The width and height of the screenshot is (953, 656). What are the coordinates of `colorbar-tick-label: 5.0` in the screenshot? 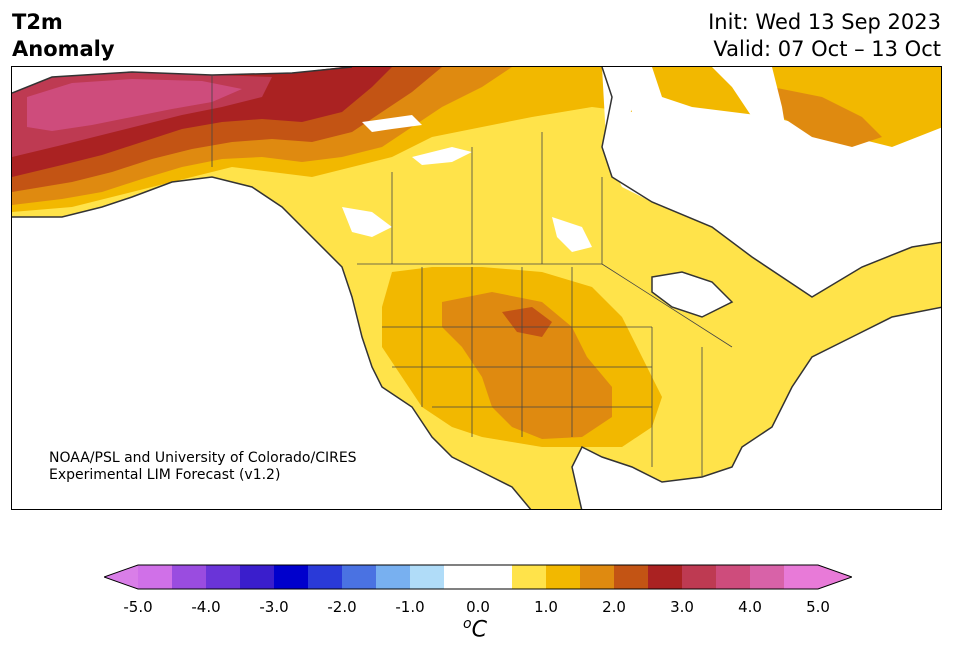 It's located at (818, 607).